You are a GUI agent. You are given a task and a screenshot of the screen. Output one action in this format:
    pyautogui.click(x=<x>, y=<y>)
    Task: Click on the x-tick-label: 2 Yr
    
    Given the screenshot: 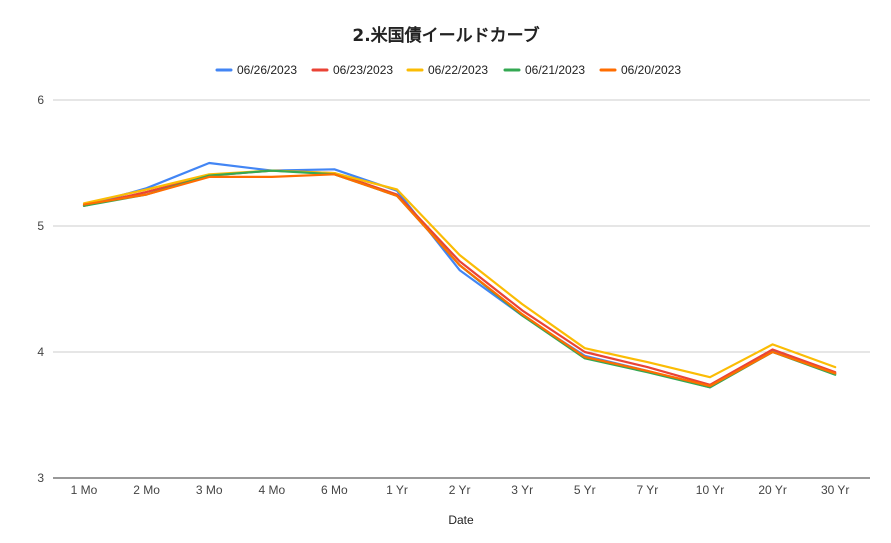 What is the action you would take?
    pyautogui.click(x=460, y=490)
    